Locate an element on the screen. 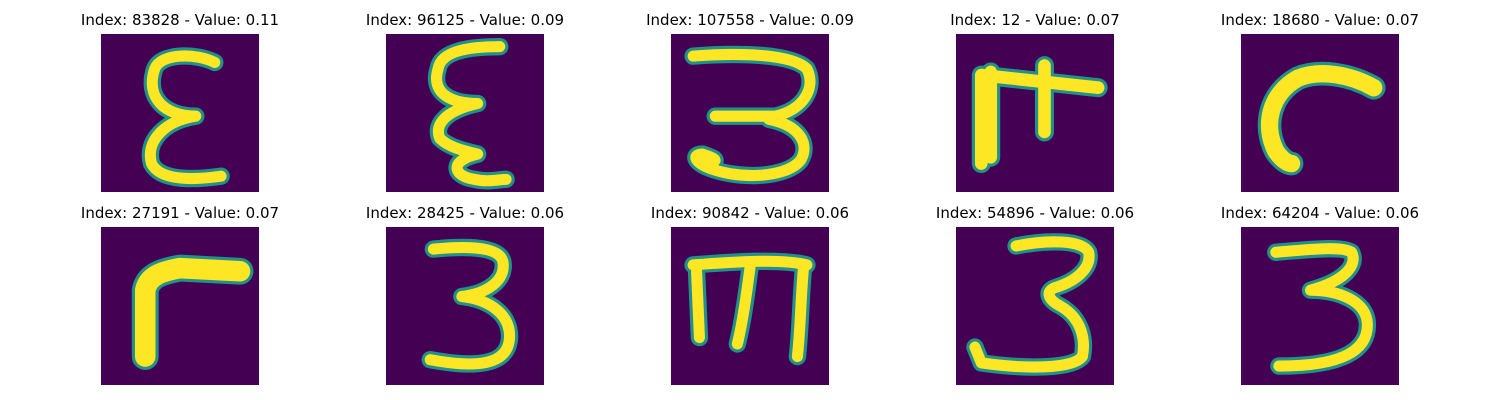  image-background is located at coordinates (180, 306).